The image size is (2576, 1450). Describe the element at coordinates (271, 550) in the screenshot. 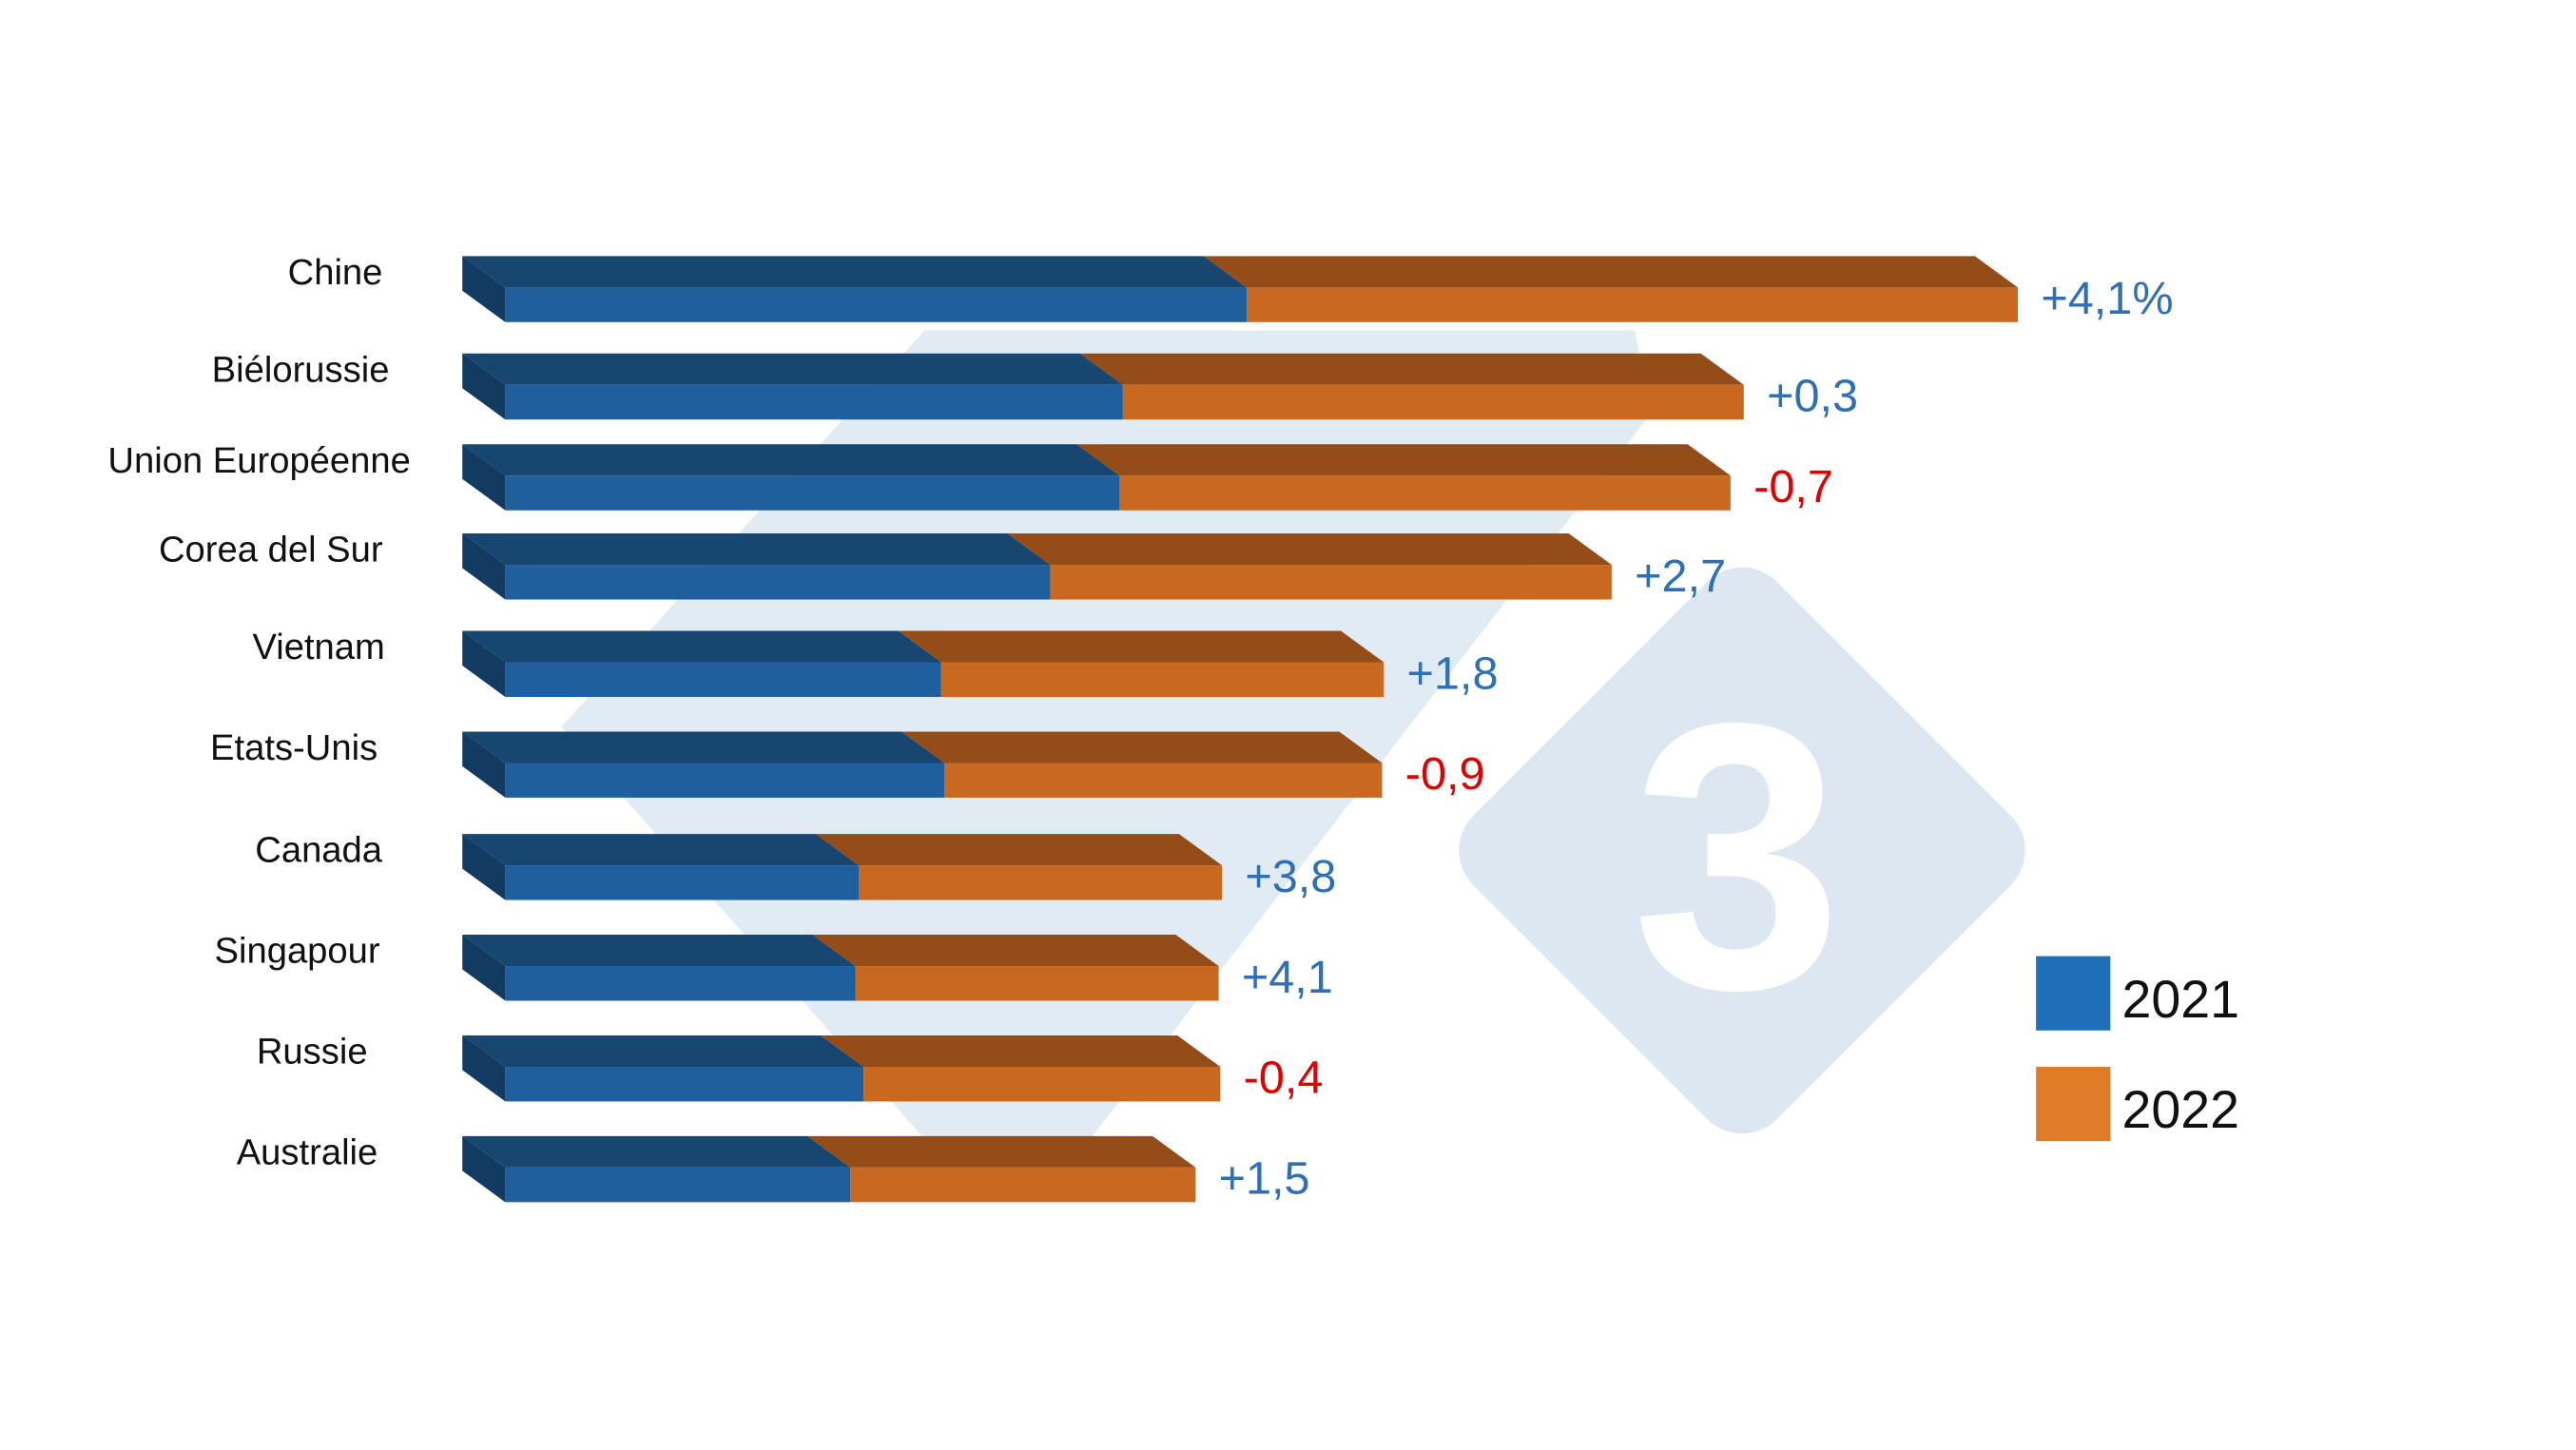

I see `category-label: Corea del Sur` at that location.